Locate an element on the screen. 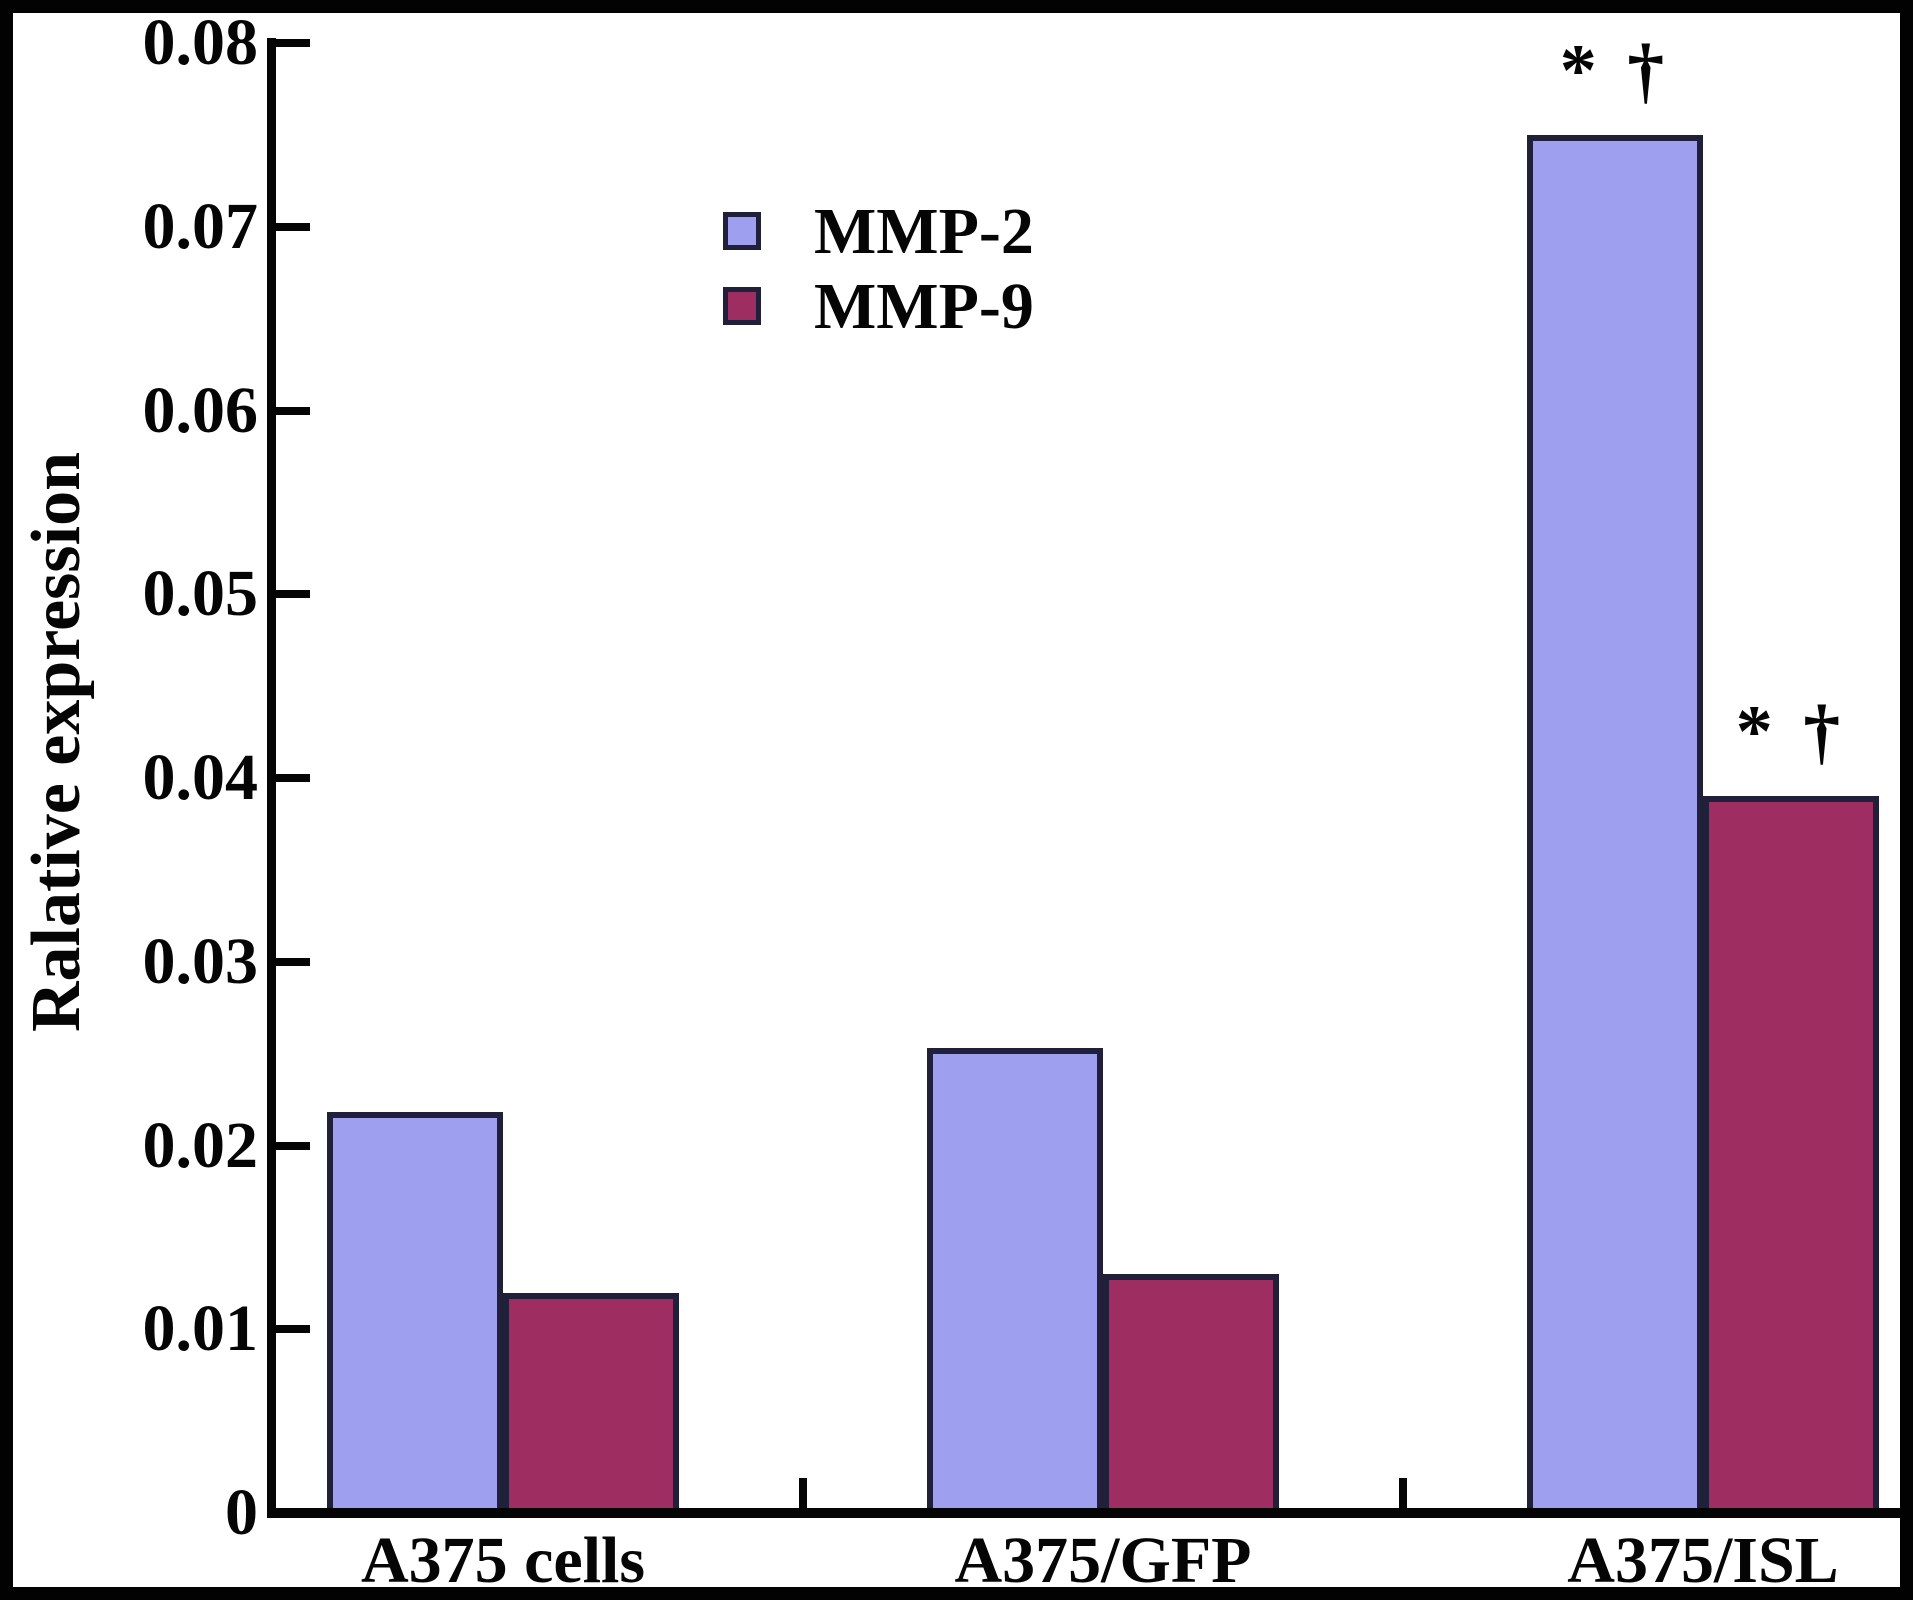 The image size is (1913, 1600). x-category-label: A375 cells is located at coordinates (503, 1560).